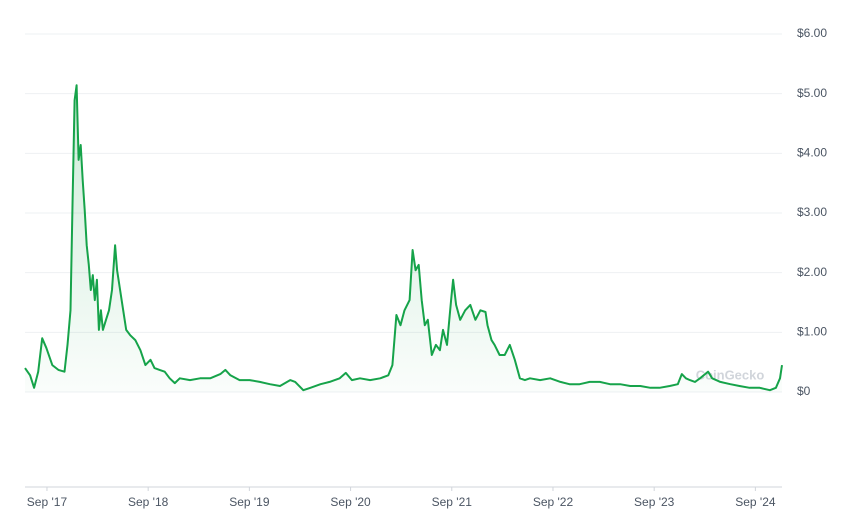 Image resolution: width=844 pixels, height=531 pixels. Describe the element at coordinates (249, 502) in the screenshot. I see `x-tick-label: Sep '19` at that location.